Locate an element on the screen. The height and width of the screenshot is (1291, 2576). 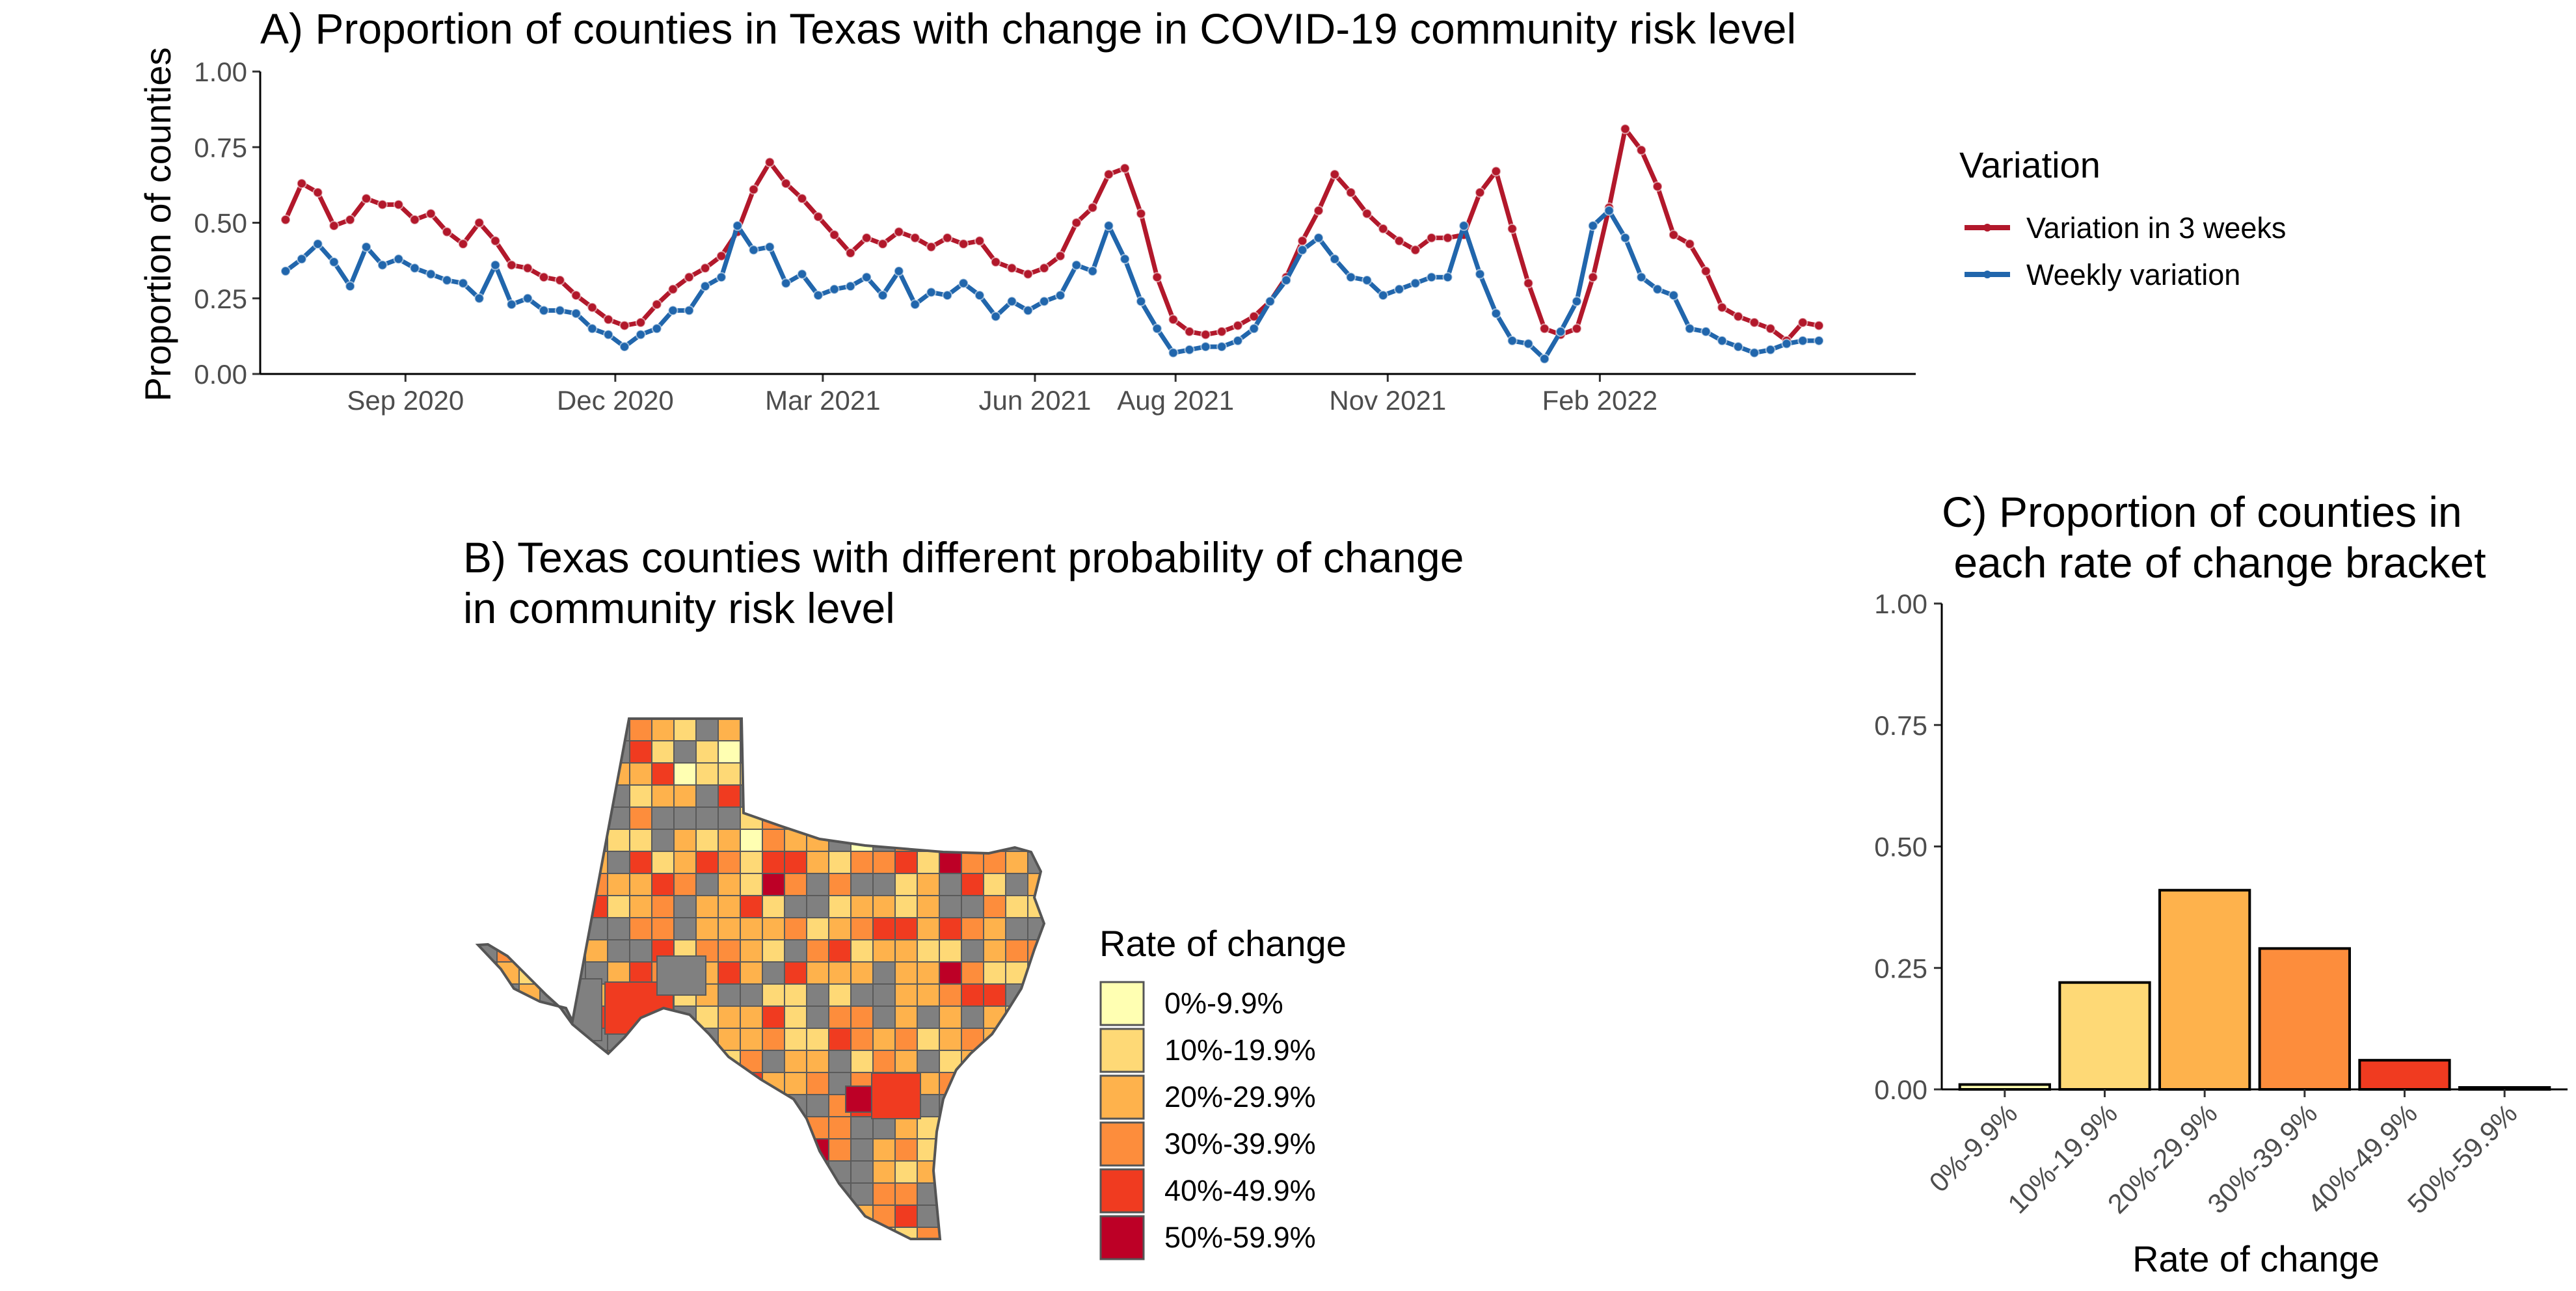
panel-c-y-tick-label: 0.50 is located at coordinates (1900, 847).